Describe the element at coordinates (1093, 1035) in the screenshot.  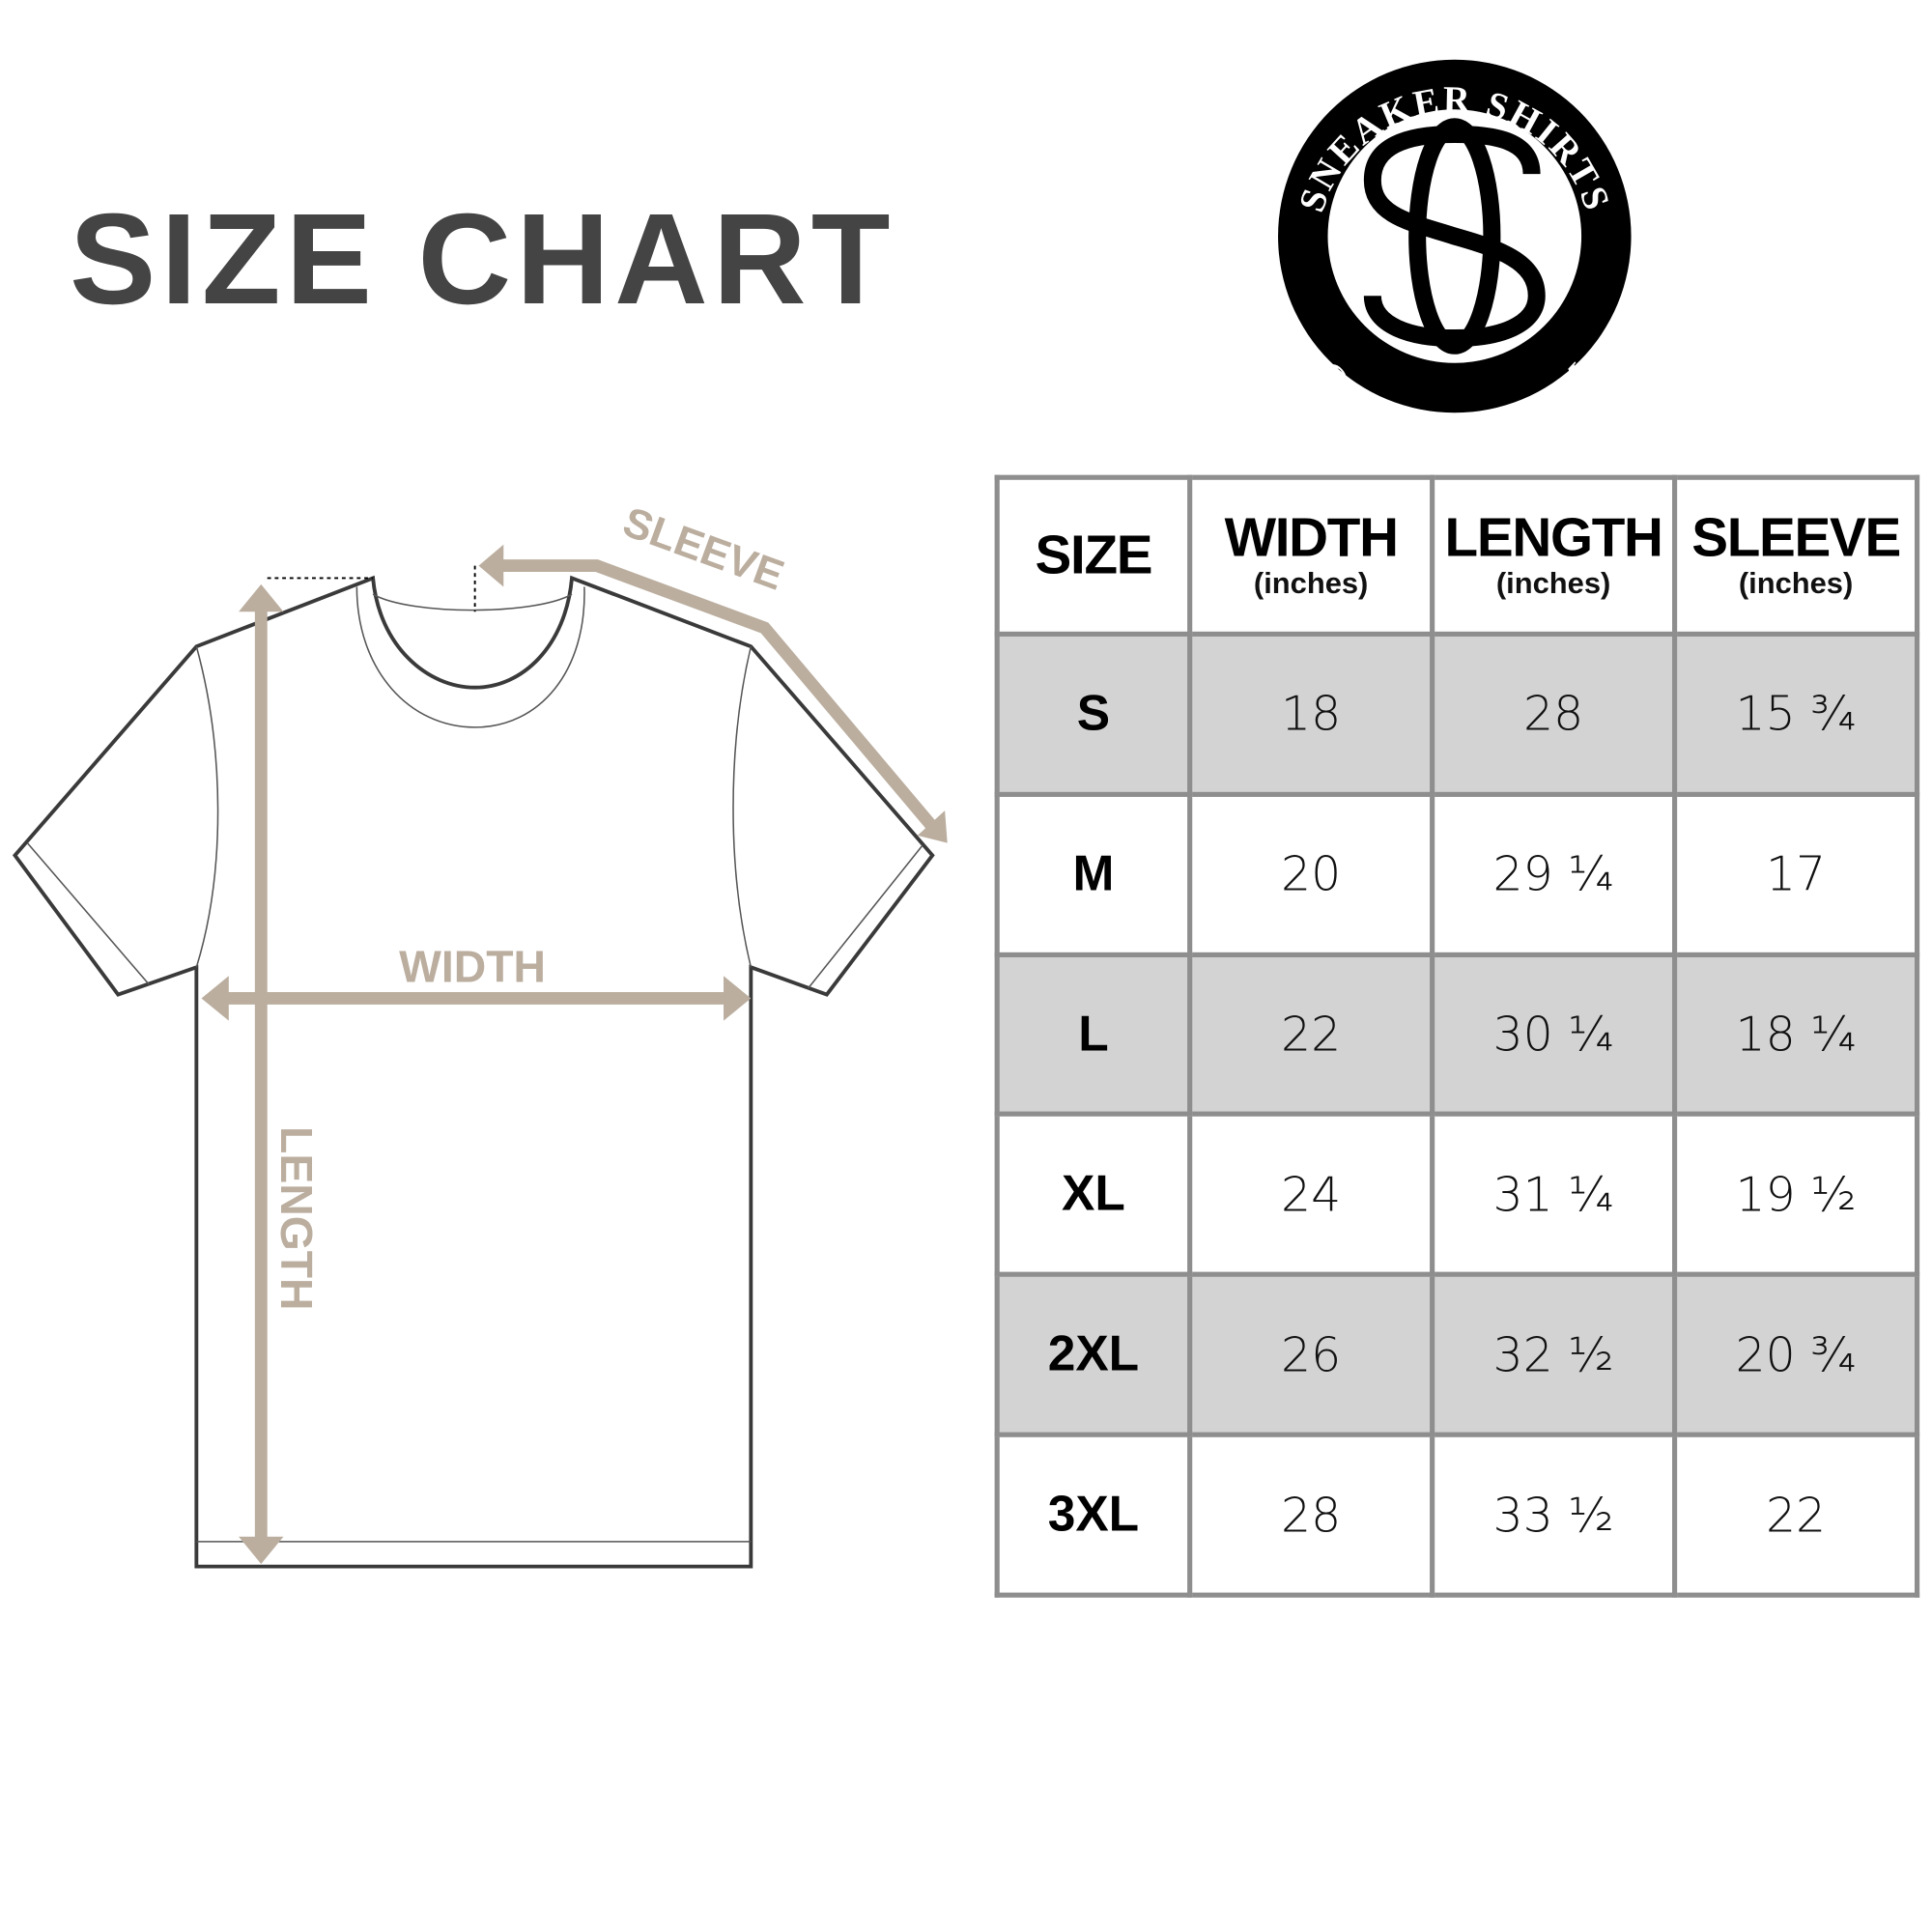
I see `size-cell: L` at that location.